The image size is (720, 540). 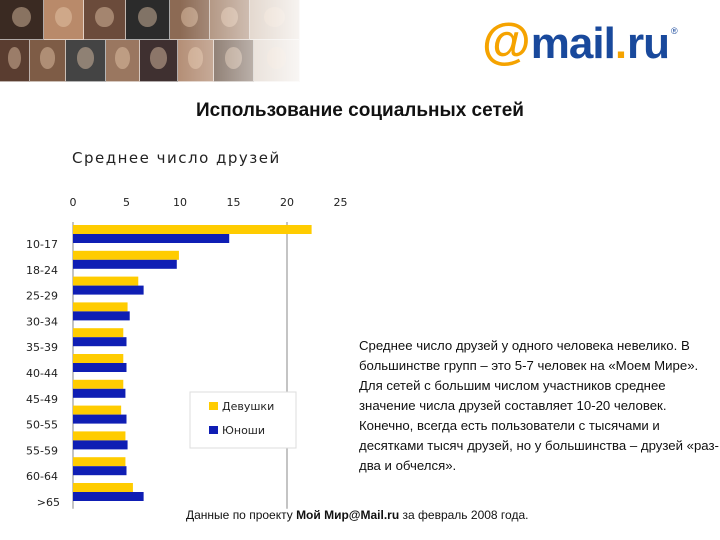 What do you see at coordinates (341, 202) in the screenshot?
I see `x-tick-label: 25` at bounding box center [341, 202].